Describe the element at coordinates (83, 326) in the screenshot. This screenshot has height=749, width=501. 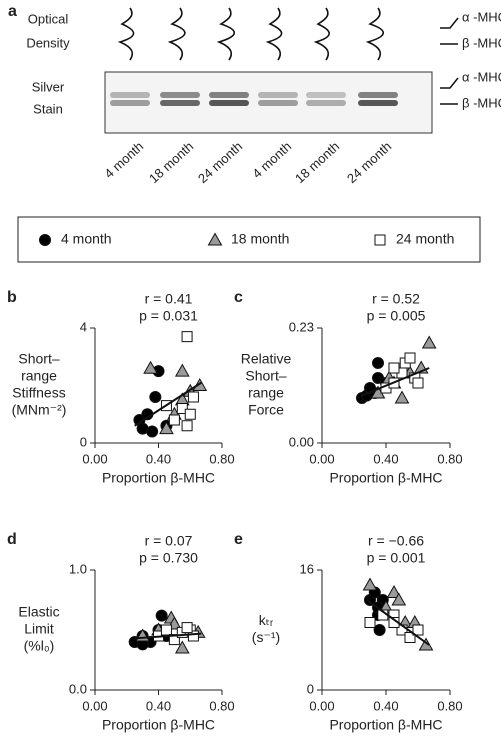
I see `y-tick-label: 4` at that location.